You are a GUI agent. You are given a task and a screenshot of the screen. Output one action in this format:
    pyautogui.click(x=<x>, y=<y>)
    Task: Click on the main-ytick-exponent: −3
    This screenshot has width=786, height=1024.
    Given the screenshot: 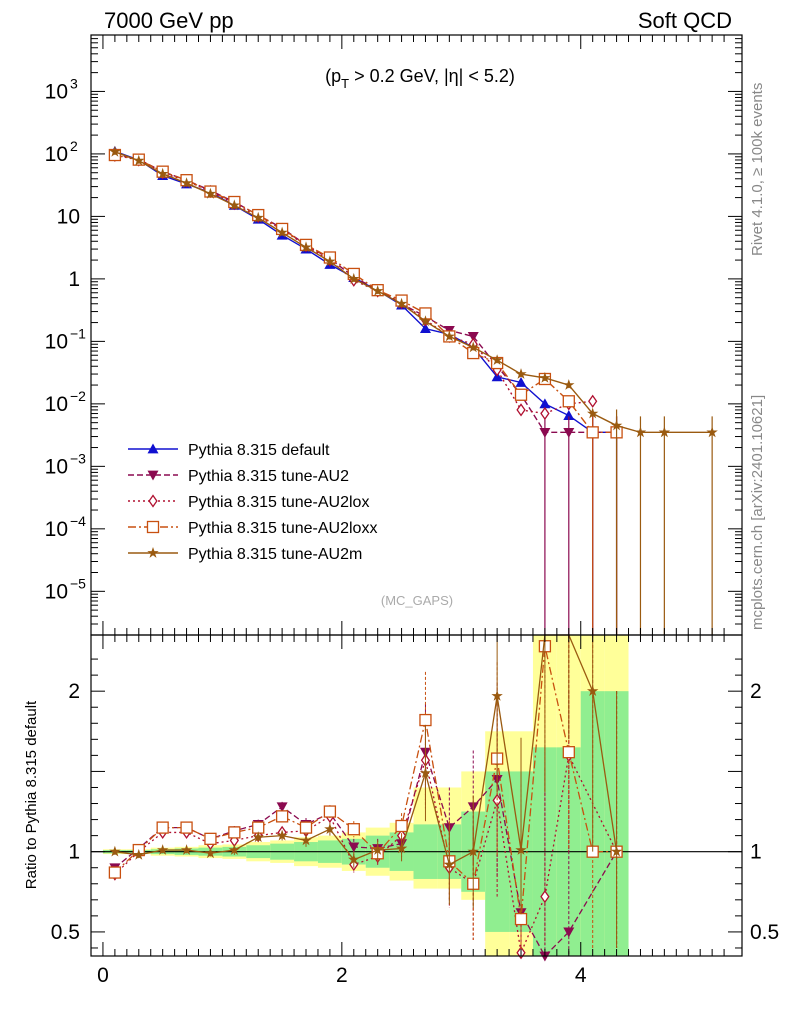 What is the action you would take?
    pyautogui.click(x=78, y=458)
    